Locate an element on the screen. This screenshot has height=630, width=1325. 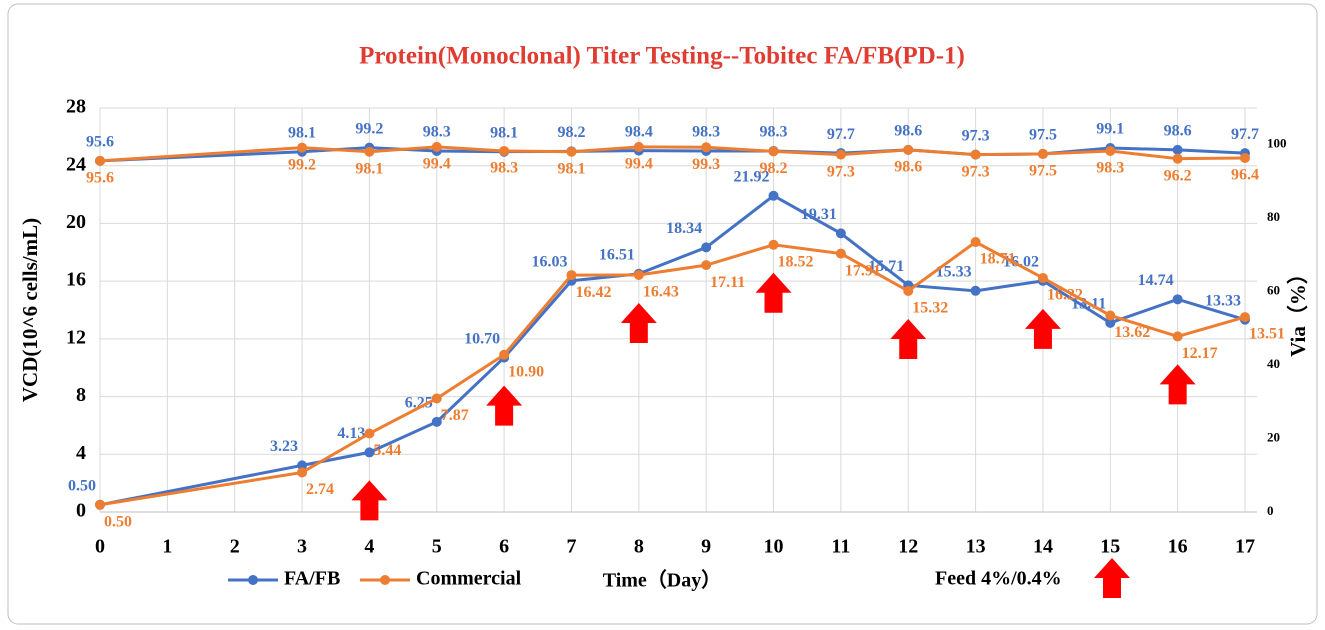
data-label: 10.90 is located at coordinates (526, 371).